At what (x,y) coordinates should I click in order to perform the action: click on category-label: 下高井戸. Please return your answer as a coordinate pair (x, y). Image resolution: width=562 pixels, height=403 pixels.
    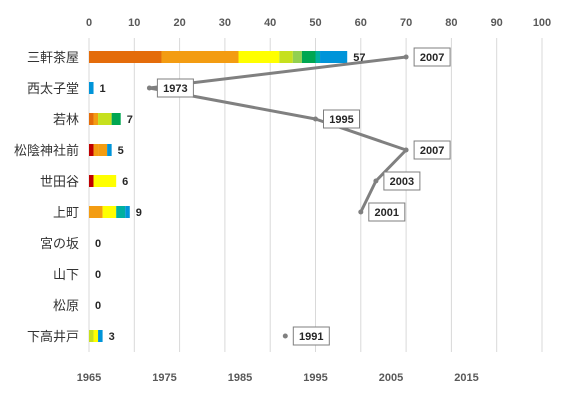
    Looking at the image, I should click on (53, 337).